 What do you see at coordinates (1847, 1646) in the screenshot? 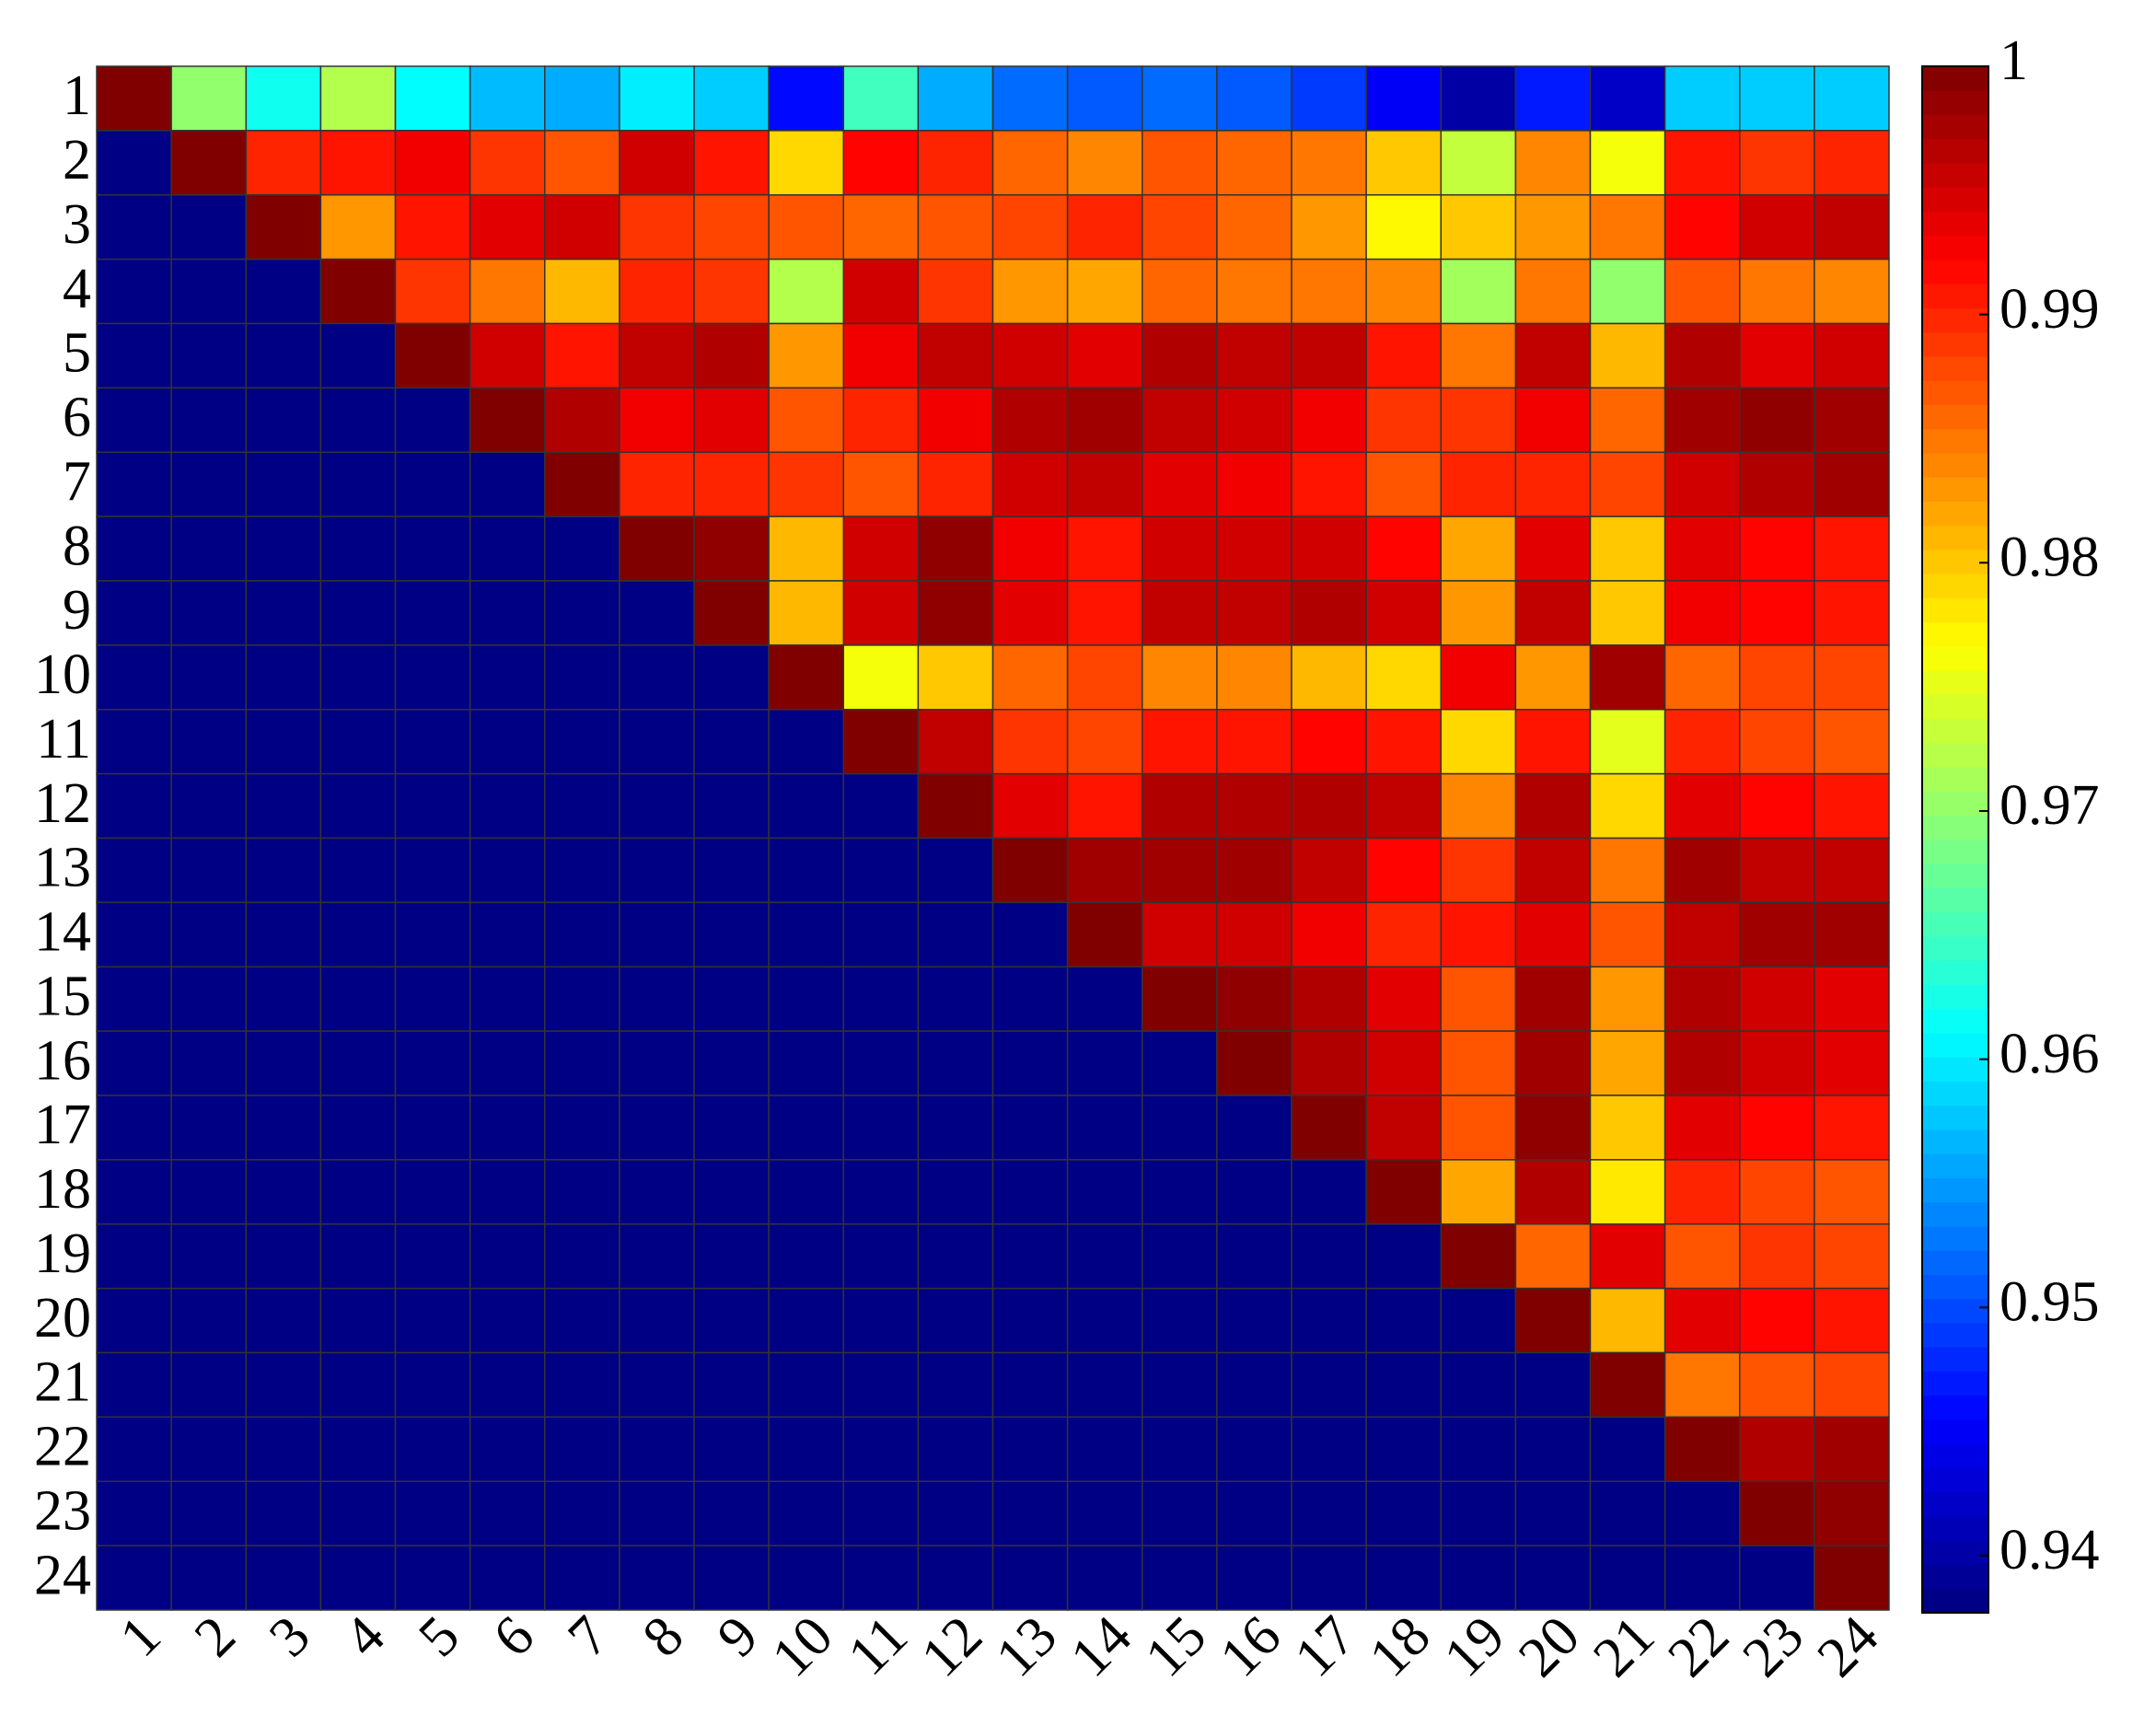
I see `x-tick-label: 24` at bounding box center [1847, 1646].